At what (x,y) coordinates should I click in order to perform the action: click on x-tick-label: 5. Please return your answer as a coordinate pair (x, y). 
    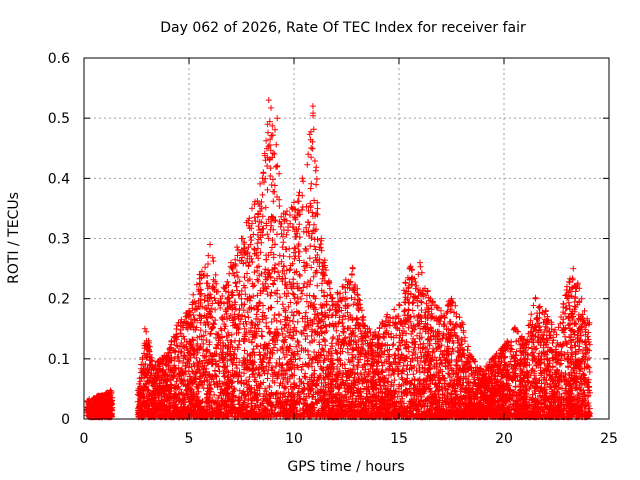
    Looking at the image, I should click on (189, 439).